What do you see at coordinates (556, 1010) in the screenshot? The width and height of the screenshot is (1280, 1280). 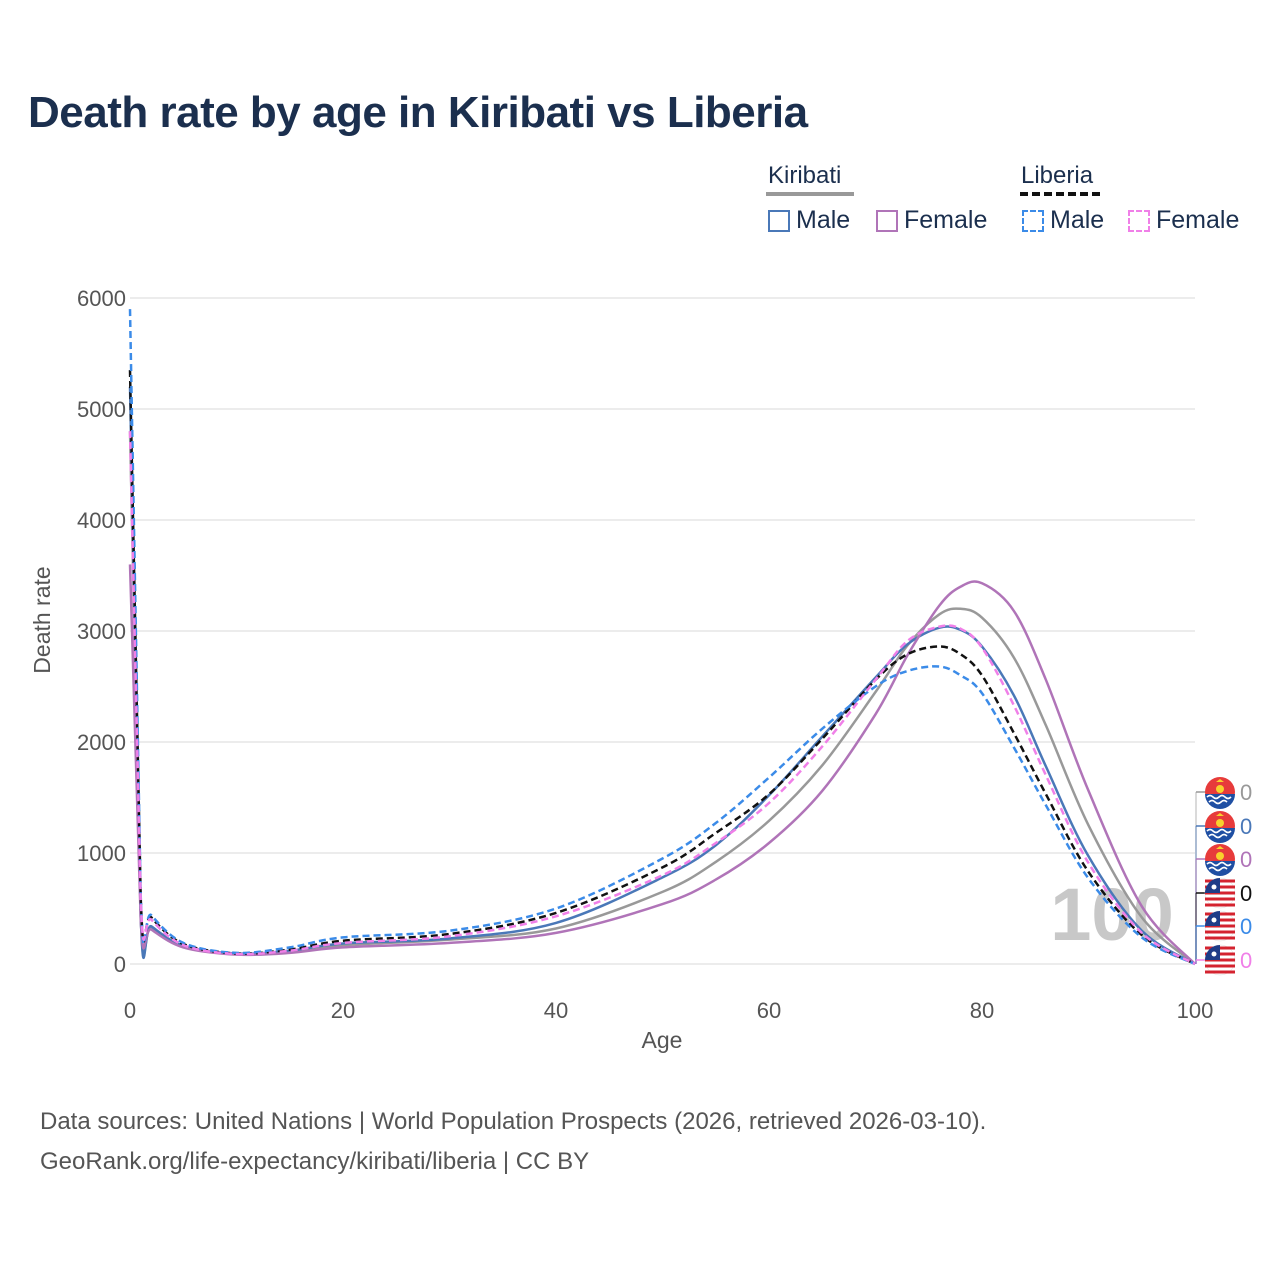 I see `x-tick-label: 40` at bounding box center [556, 1010].